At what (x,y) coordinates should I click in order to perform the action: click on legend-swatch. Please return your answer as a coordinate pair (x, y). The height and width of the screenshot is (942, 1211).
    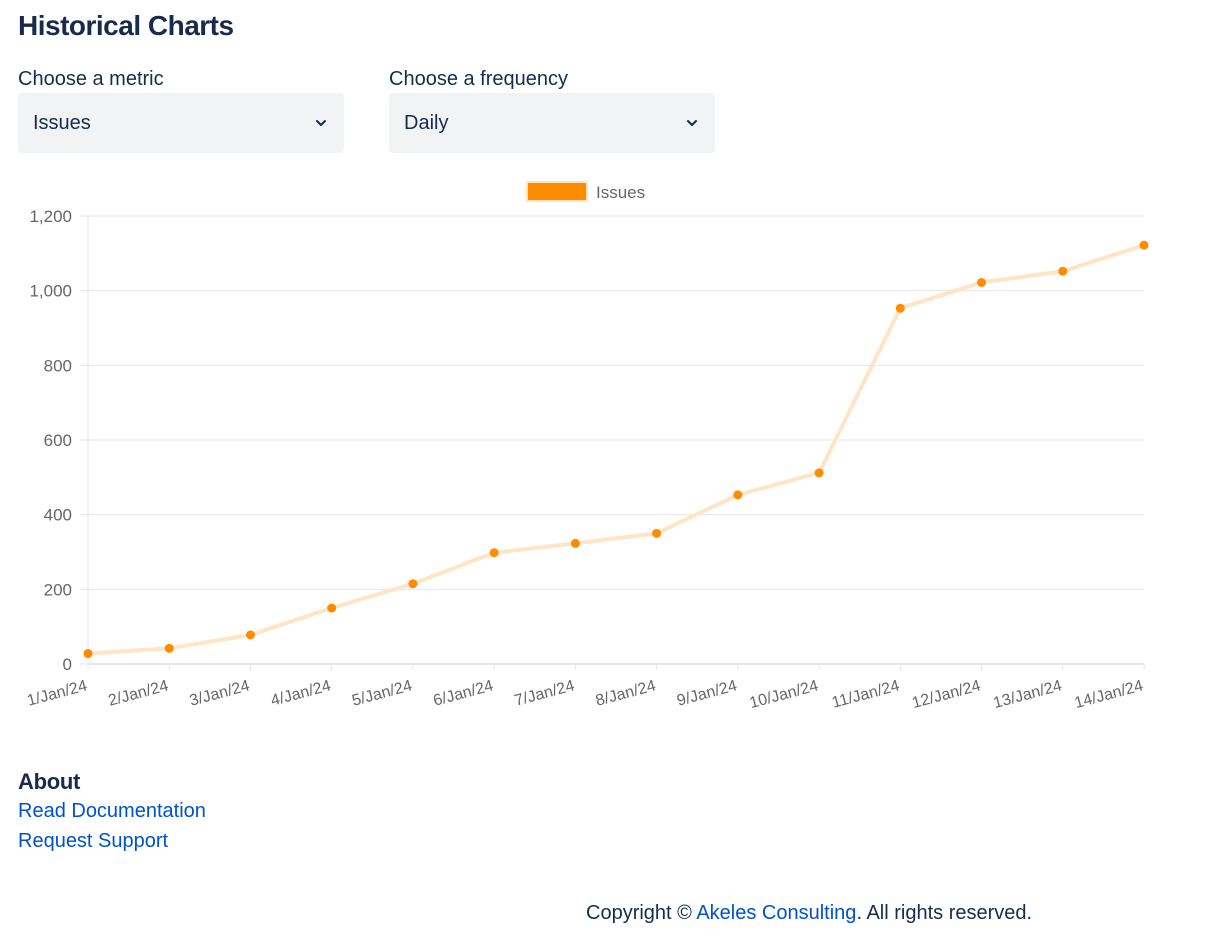
    Looking at the image, I should click on (557, 191).